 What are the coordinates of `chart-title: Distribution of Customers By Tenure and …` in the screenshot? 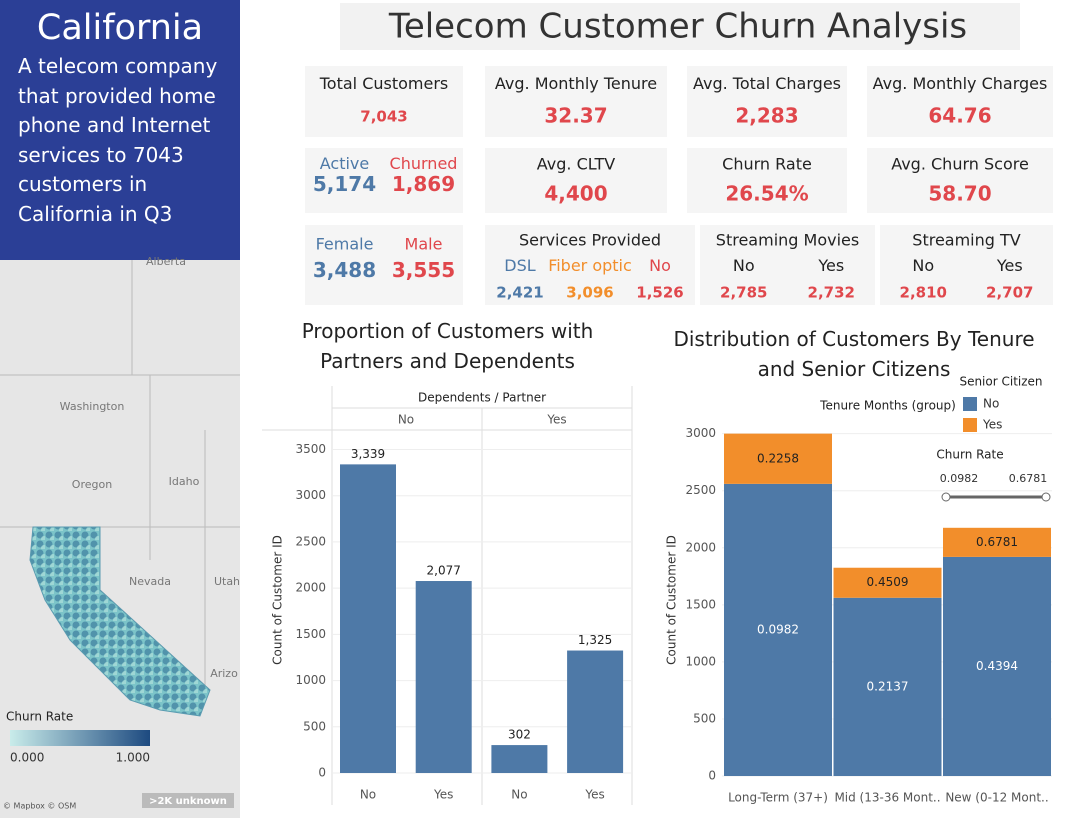 It's located at (854, 354).